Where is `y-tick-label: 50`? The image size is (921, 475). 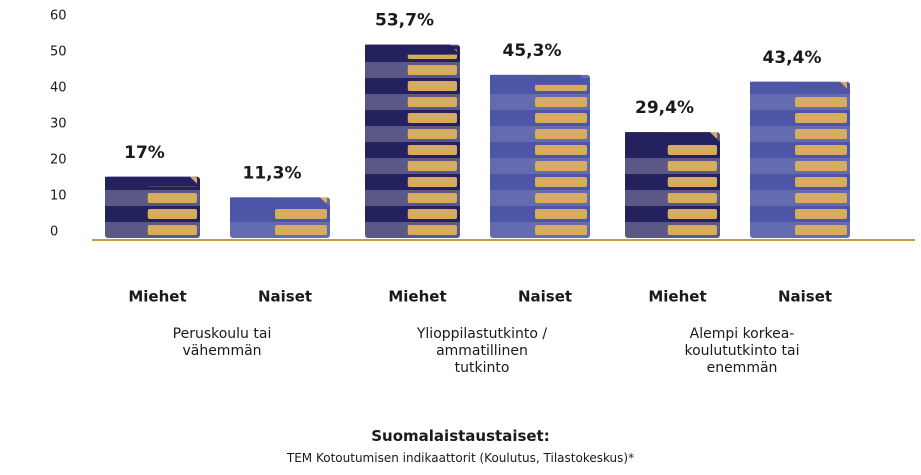
y-tick-label: 50 is located at coordinates (58, 52).